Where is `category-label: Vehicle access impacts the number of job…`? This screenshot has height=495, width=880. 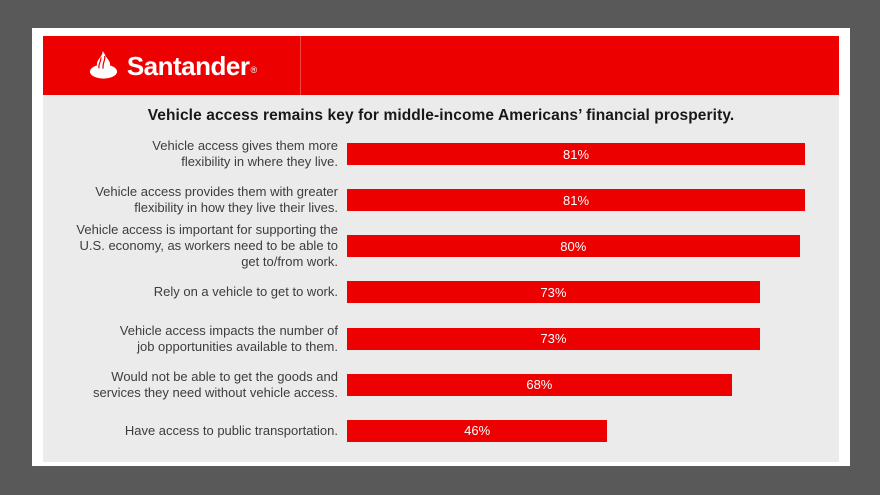
category-label: Vehicle access impacts the number of job… is located at coordinates (228, 338).